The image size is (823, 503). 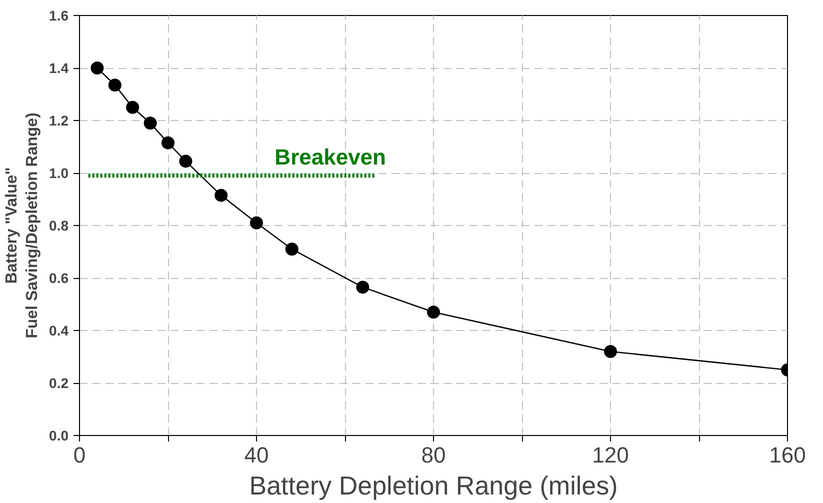 I want to click on series-label: Breakeven, so click(x=330, y=157).